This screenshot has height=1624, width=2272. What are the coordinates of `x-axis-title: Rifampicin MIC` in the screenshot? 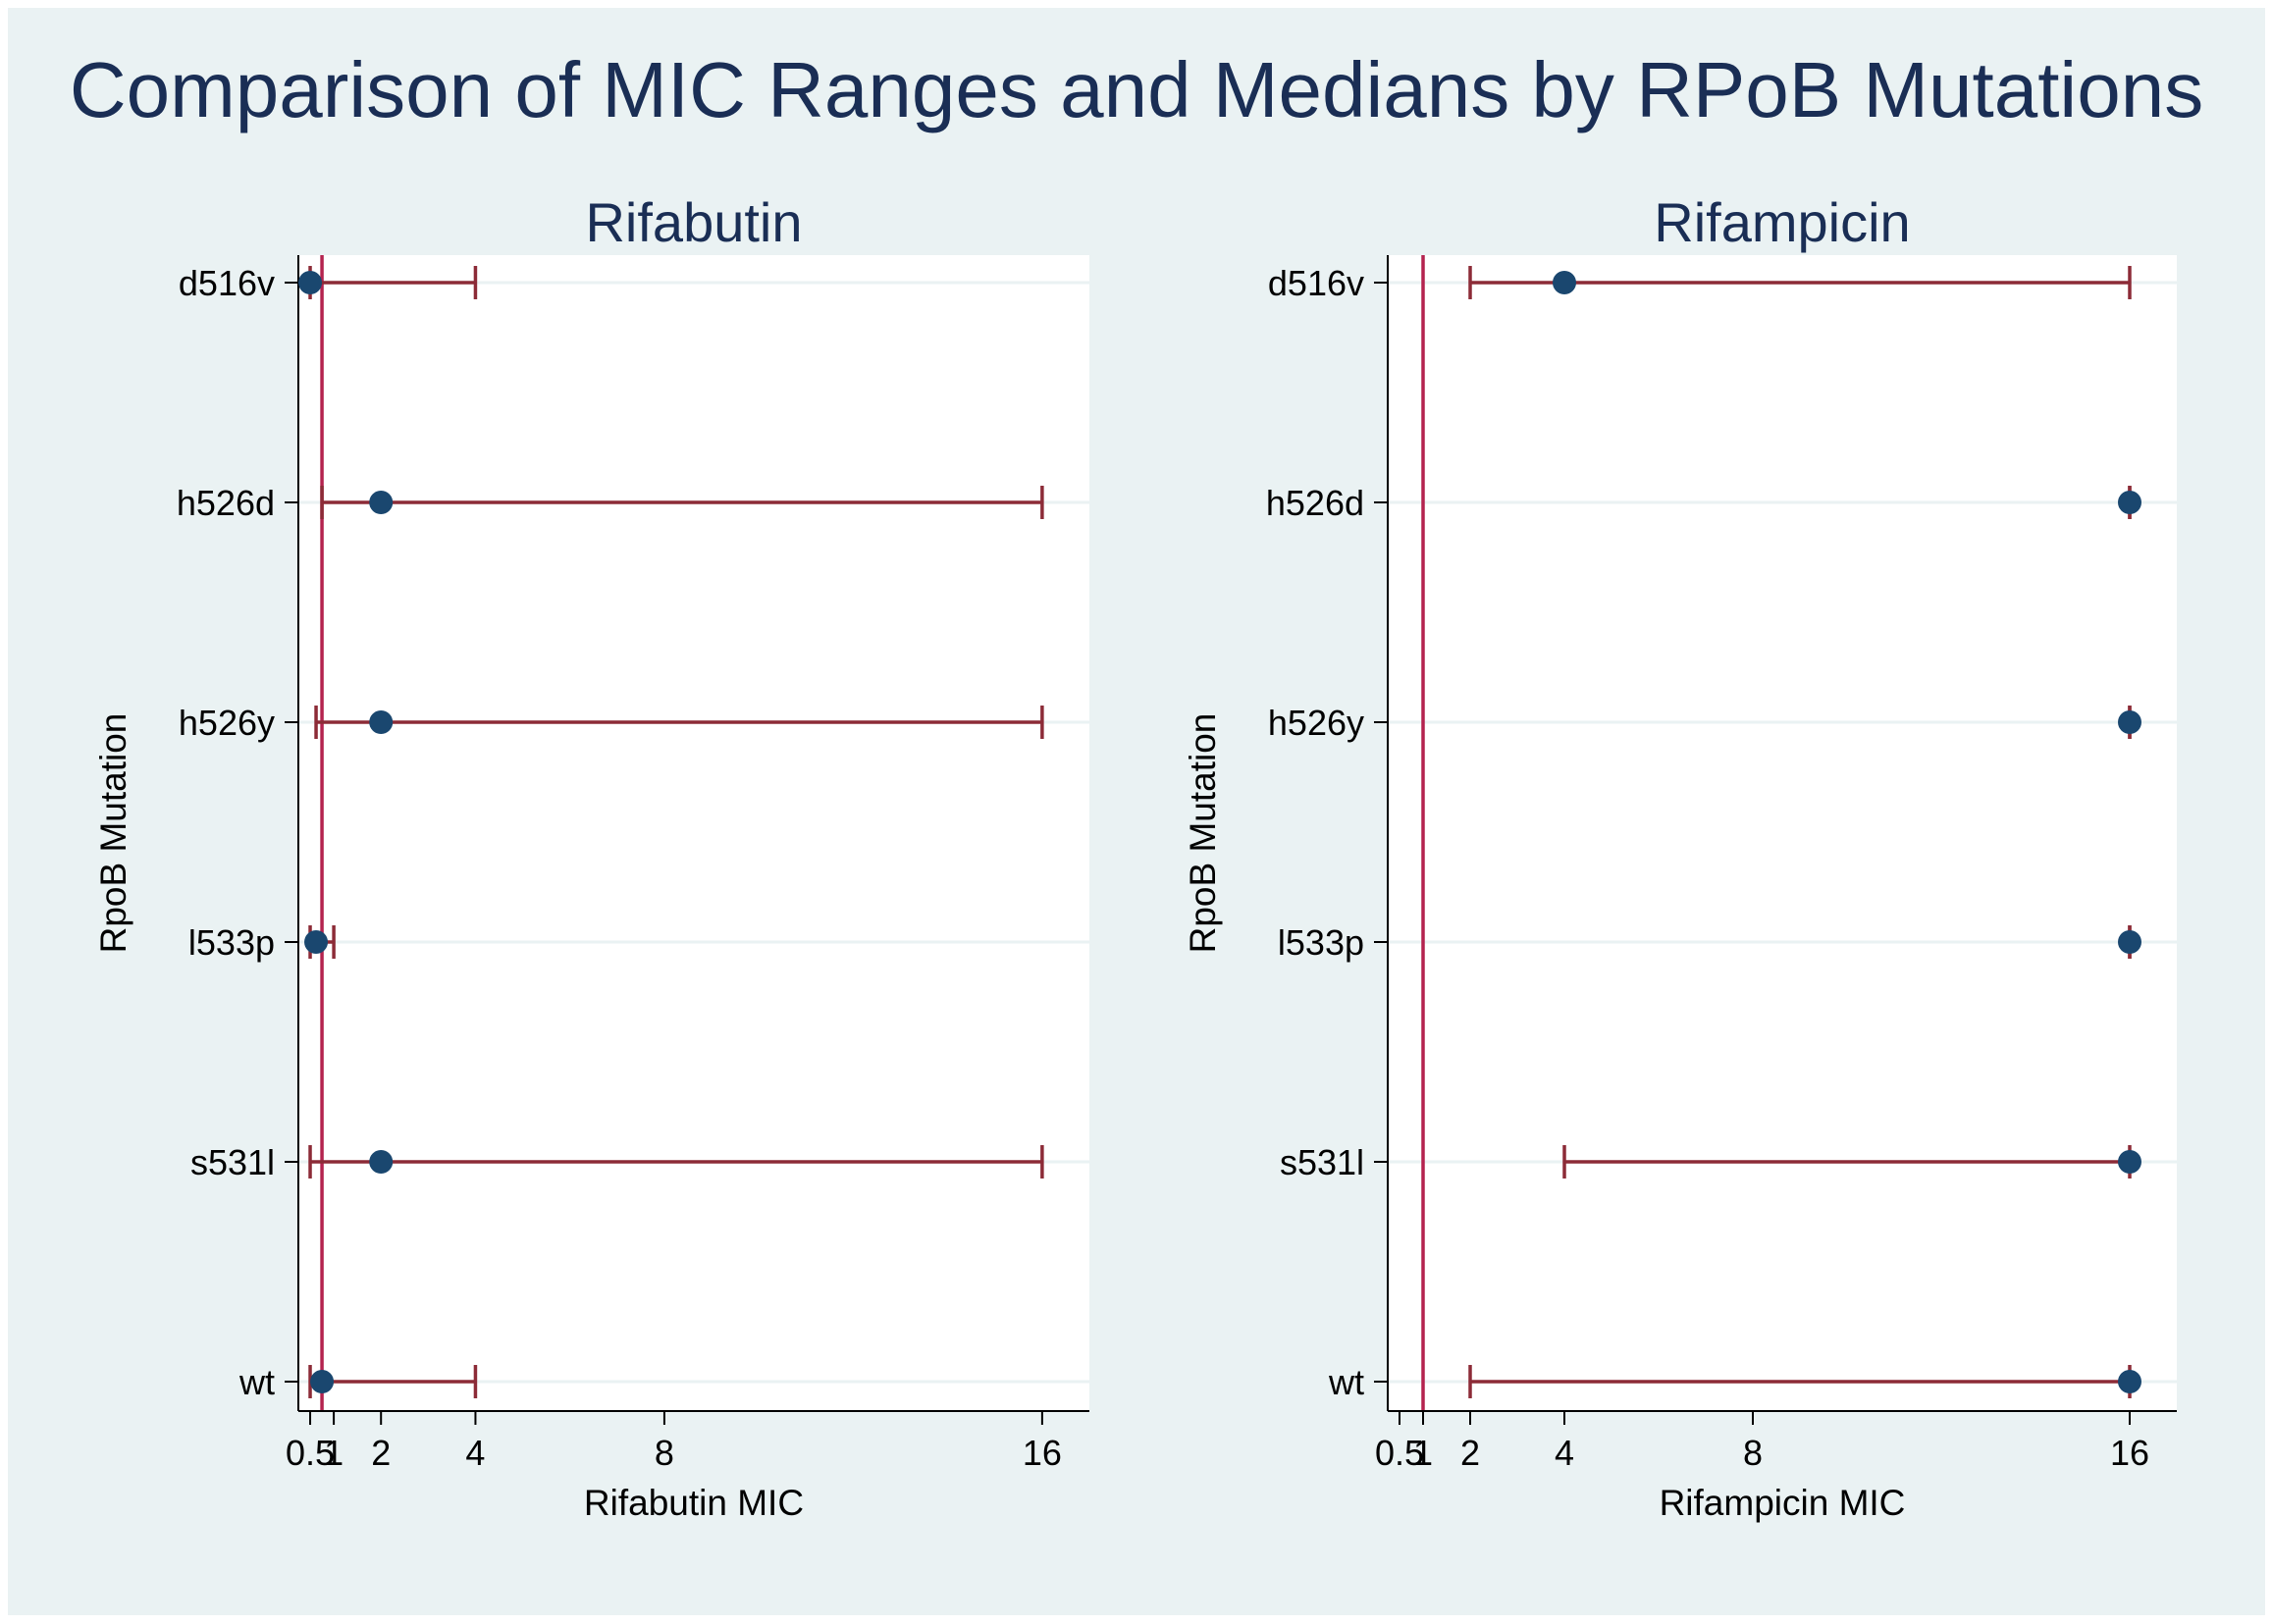 It's located at (1783, 1503).